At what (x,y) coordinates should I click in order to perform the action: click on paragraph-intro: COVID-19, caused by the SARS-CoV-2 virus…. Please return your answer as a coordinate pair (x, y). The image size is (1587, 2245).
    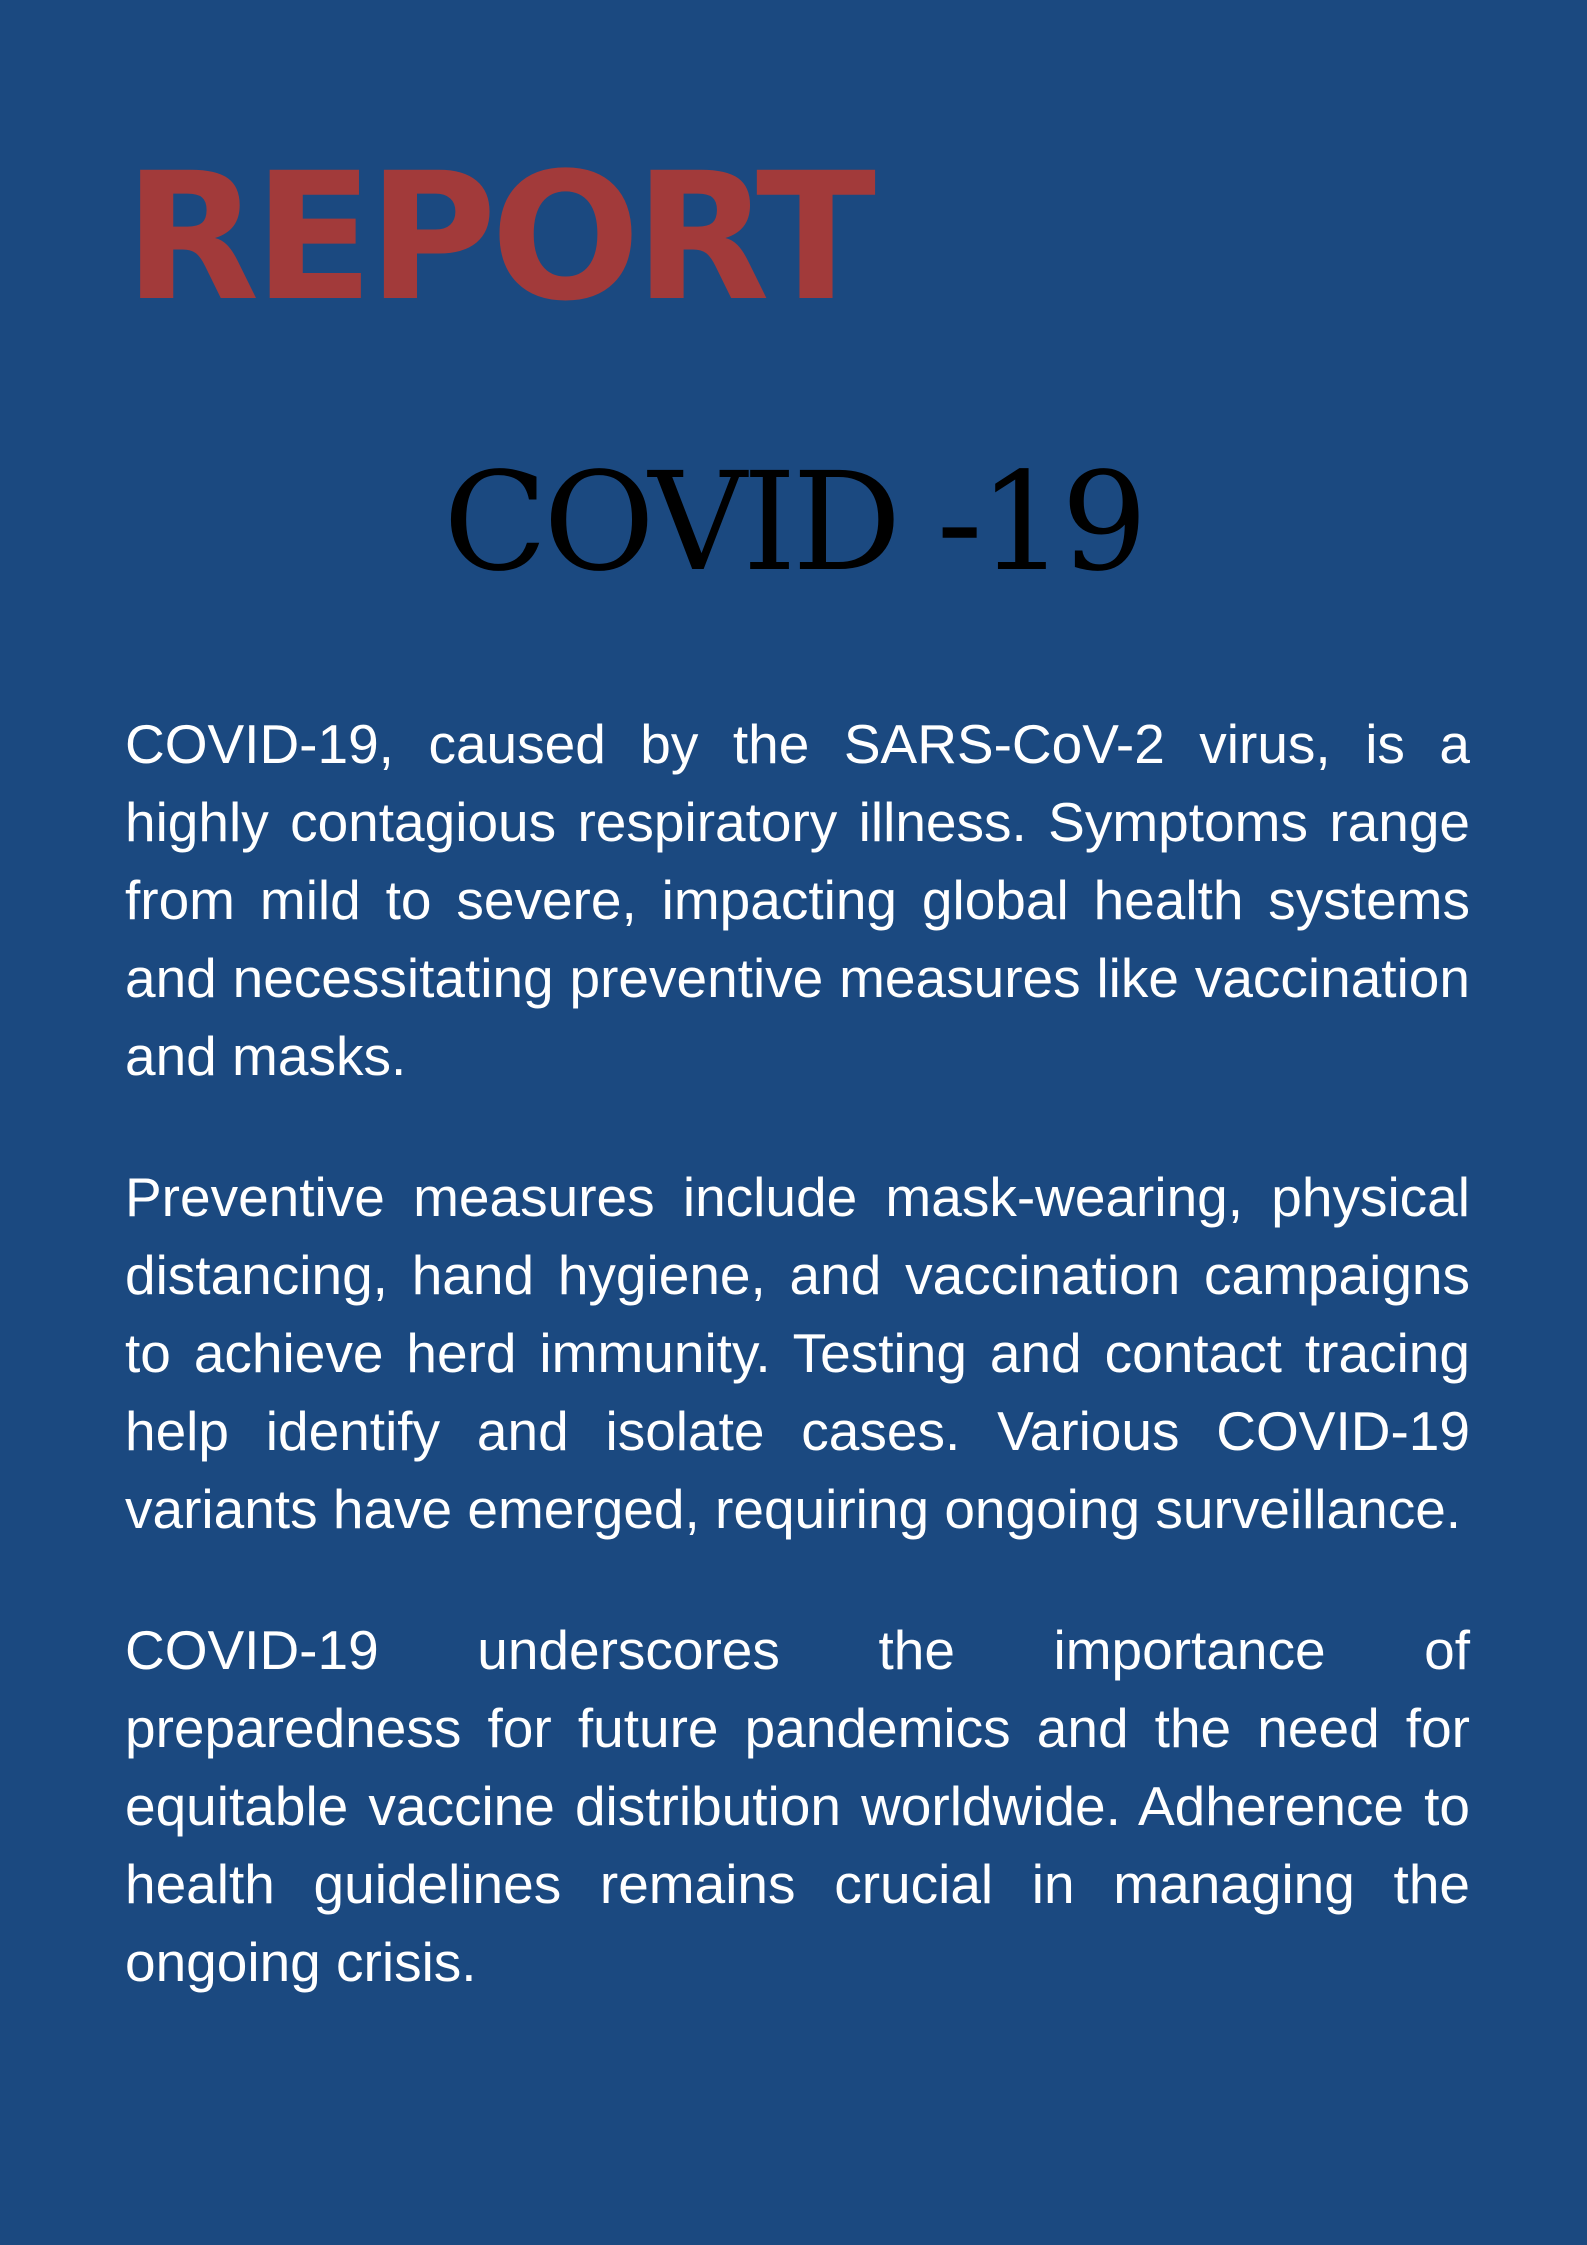
    Looking at the image, I should click on (797, 900).